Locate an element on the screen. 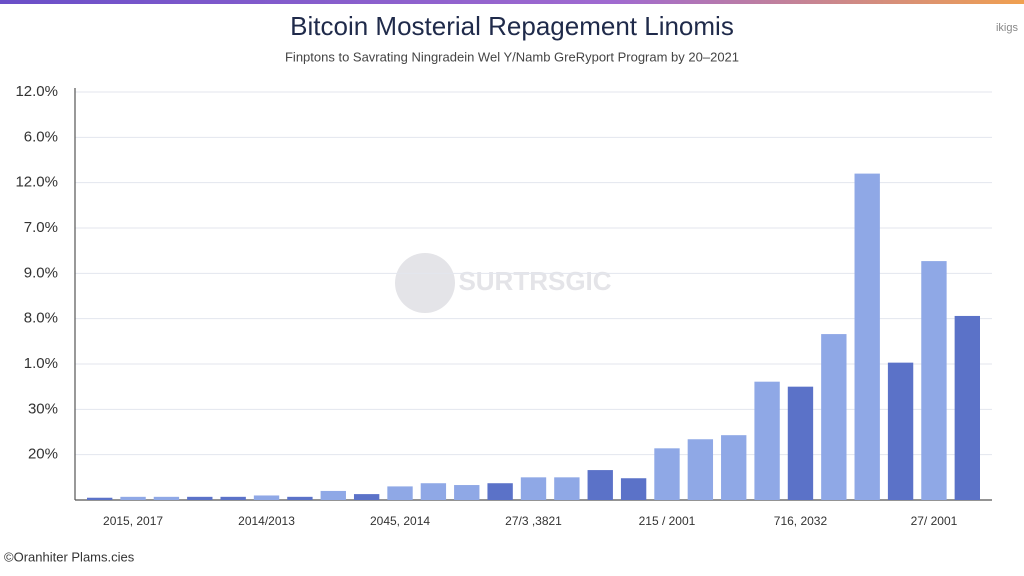 The image size is (1024, 576). y-tick-label: 7.0% is located at coordinates (41, 227).